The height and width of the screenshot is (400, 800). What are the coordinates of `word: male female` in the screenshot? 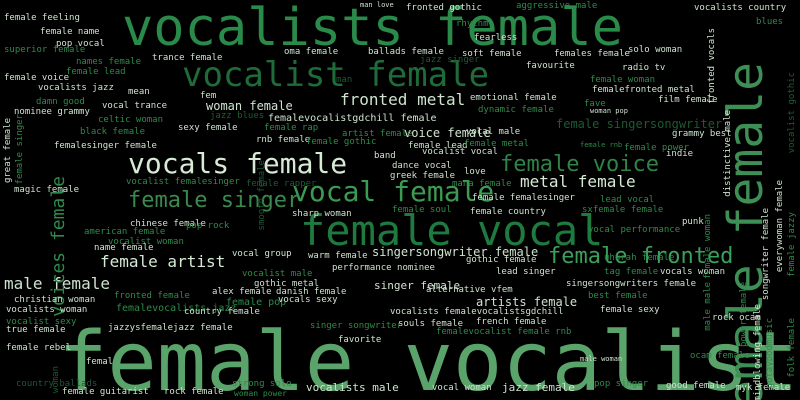 It's located at (57, 283).